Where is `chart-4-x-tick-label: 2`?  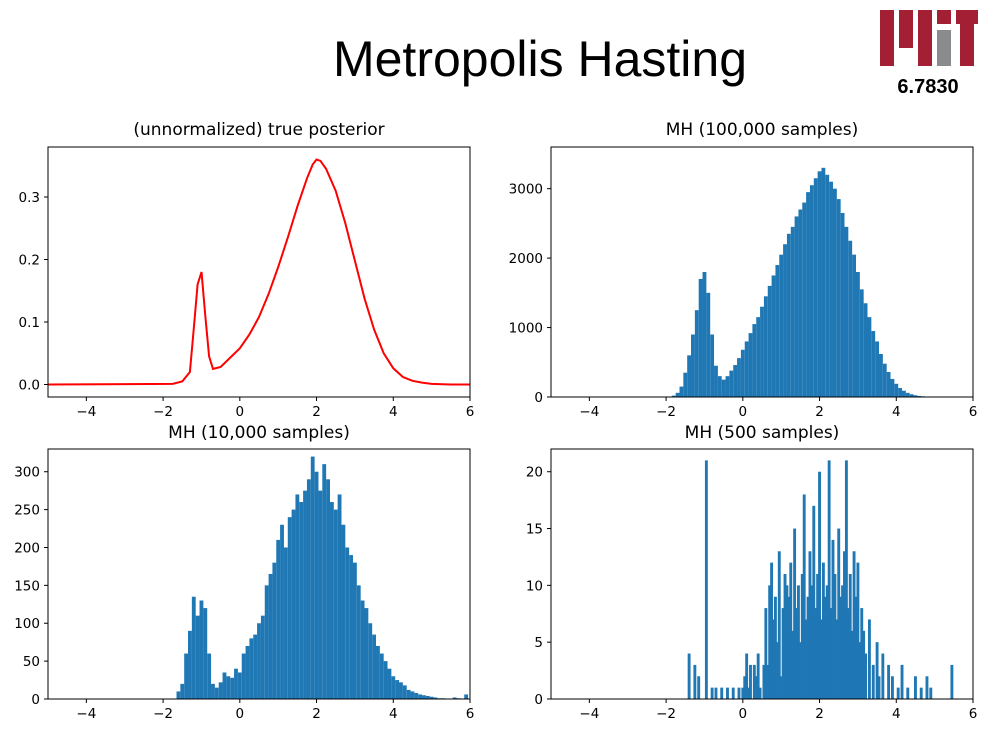 chart-4-x-tick-label: 2 is located at coordinates (819, 714).